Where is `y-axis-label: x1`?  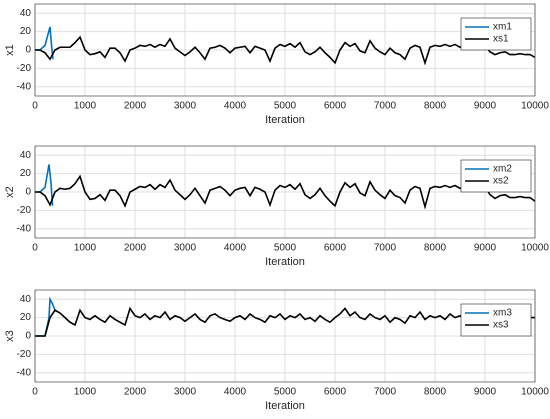 y-axis-label: x1 is located at coordinates (10, 50).